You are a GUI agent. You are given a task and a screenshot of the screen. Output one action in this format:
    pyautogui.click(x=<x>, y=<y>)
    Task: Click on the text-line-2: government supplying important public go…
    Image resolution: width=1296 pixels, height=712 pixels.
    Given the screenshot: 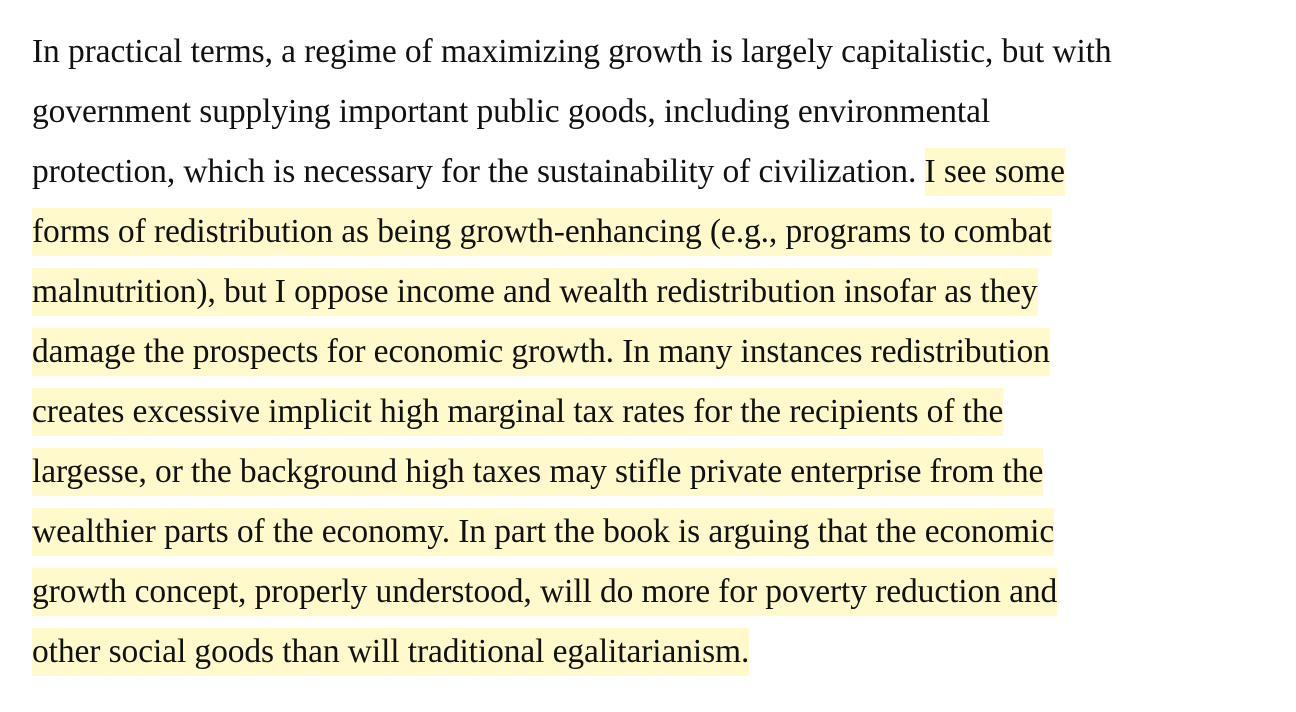 What is the action you would take?
    pyautogui.click(x=657, y=112)
    